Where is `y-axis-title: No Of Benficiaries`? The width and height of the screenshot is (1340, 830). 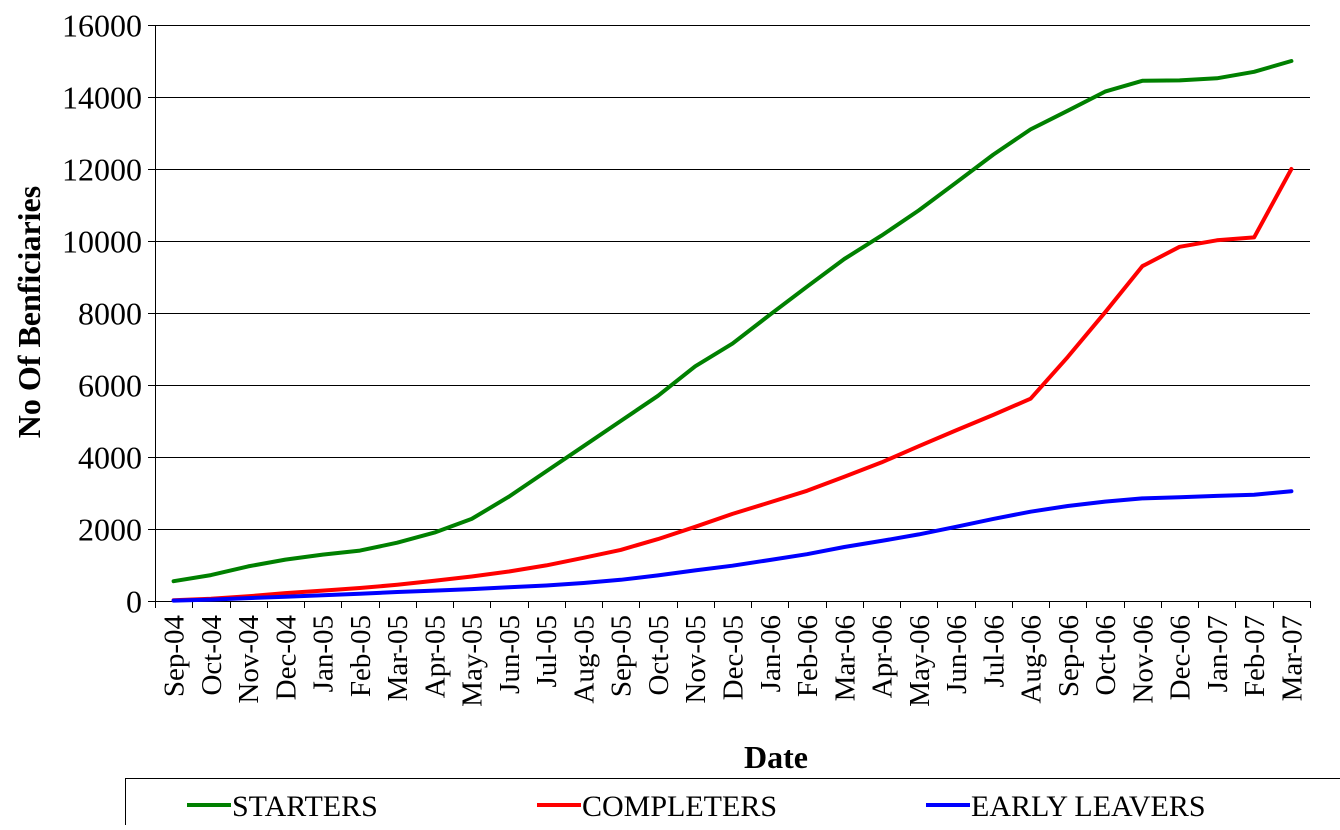 y-axis-title: No Of Benficiaries is located at coordinates (29, 312).